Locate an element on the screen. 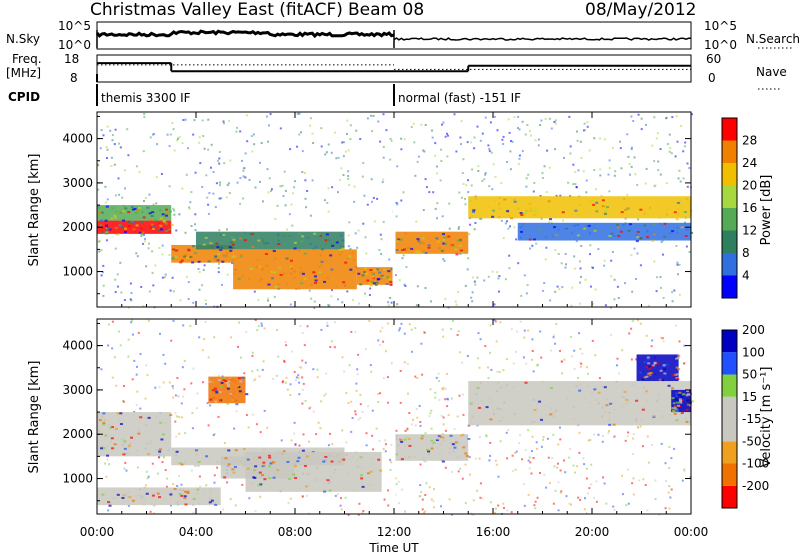 This screenshot has width=800, height=559. nsearch-tick-top: 10^5 is located at coordinates (720, 26).